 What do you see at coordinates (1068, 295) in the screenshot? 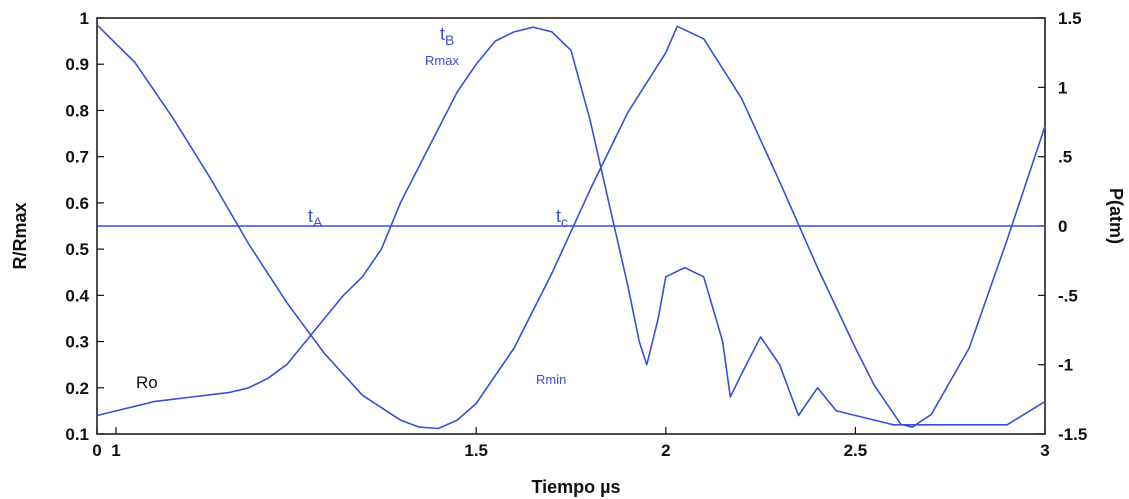
I see `y-right-tick-label: -.5` at bounding box center [1068, 295].